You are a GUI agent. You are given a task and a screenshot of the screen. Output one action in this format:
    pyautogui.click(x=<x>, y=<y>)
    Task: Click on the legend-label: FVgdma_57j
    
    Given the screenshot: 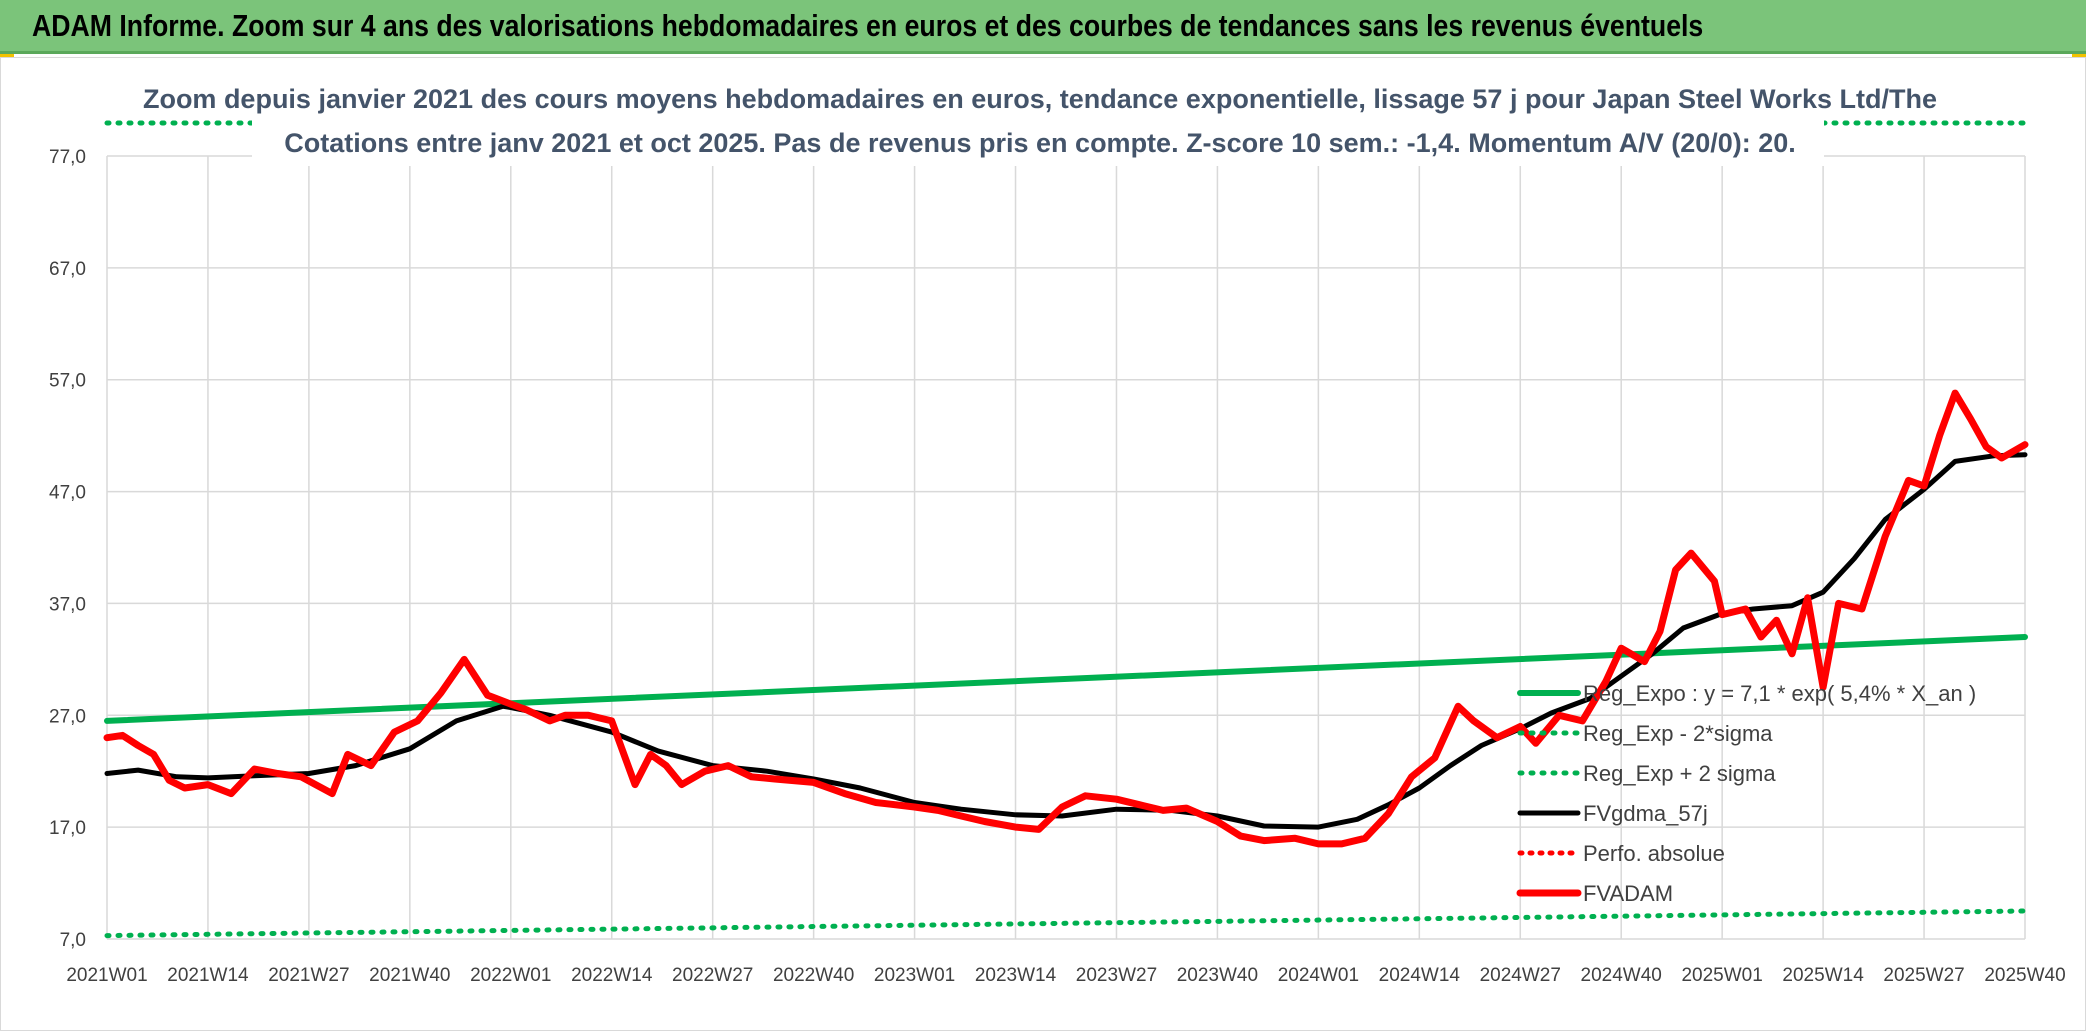 What is the action you would take?
    pyautogui.click(x=1645, y=813)
    